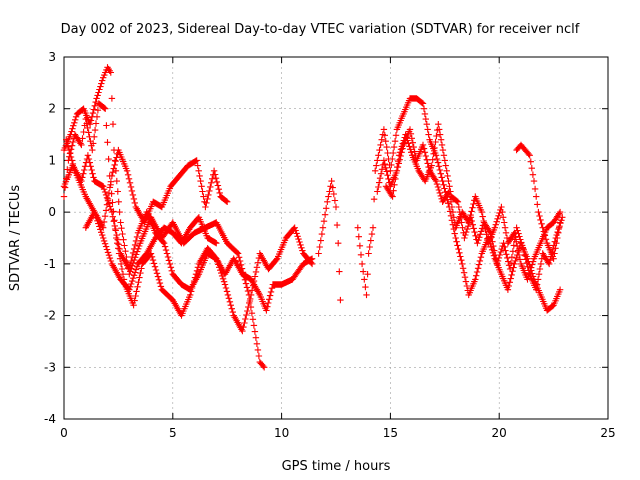 This screenshot has width=640, height=480. I want to click on x-tick-label: 15, so click(390, 433).